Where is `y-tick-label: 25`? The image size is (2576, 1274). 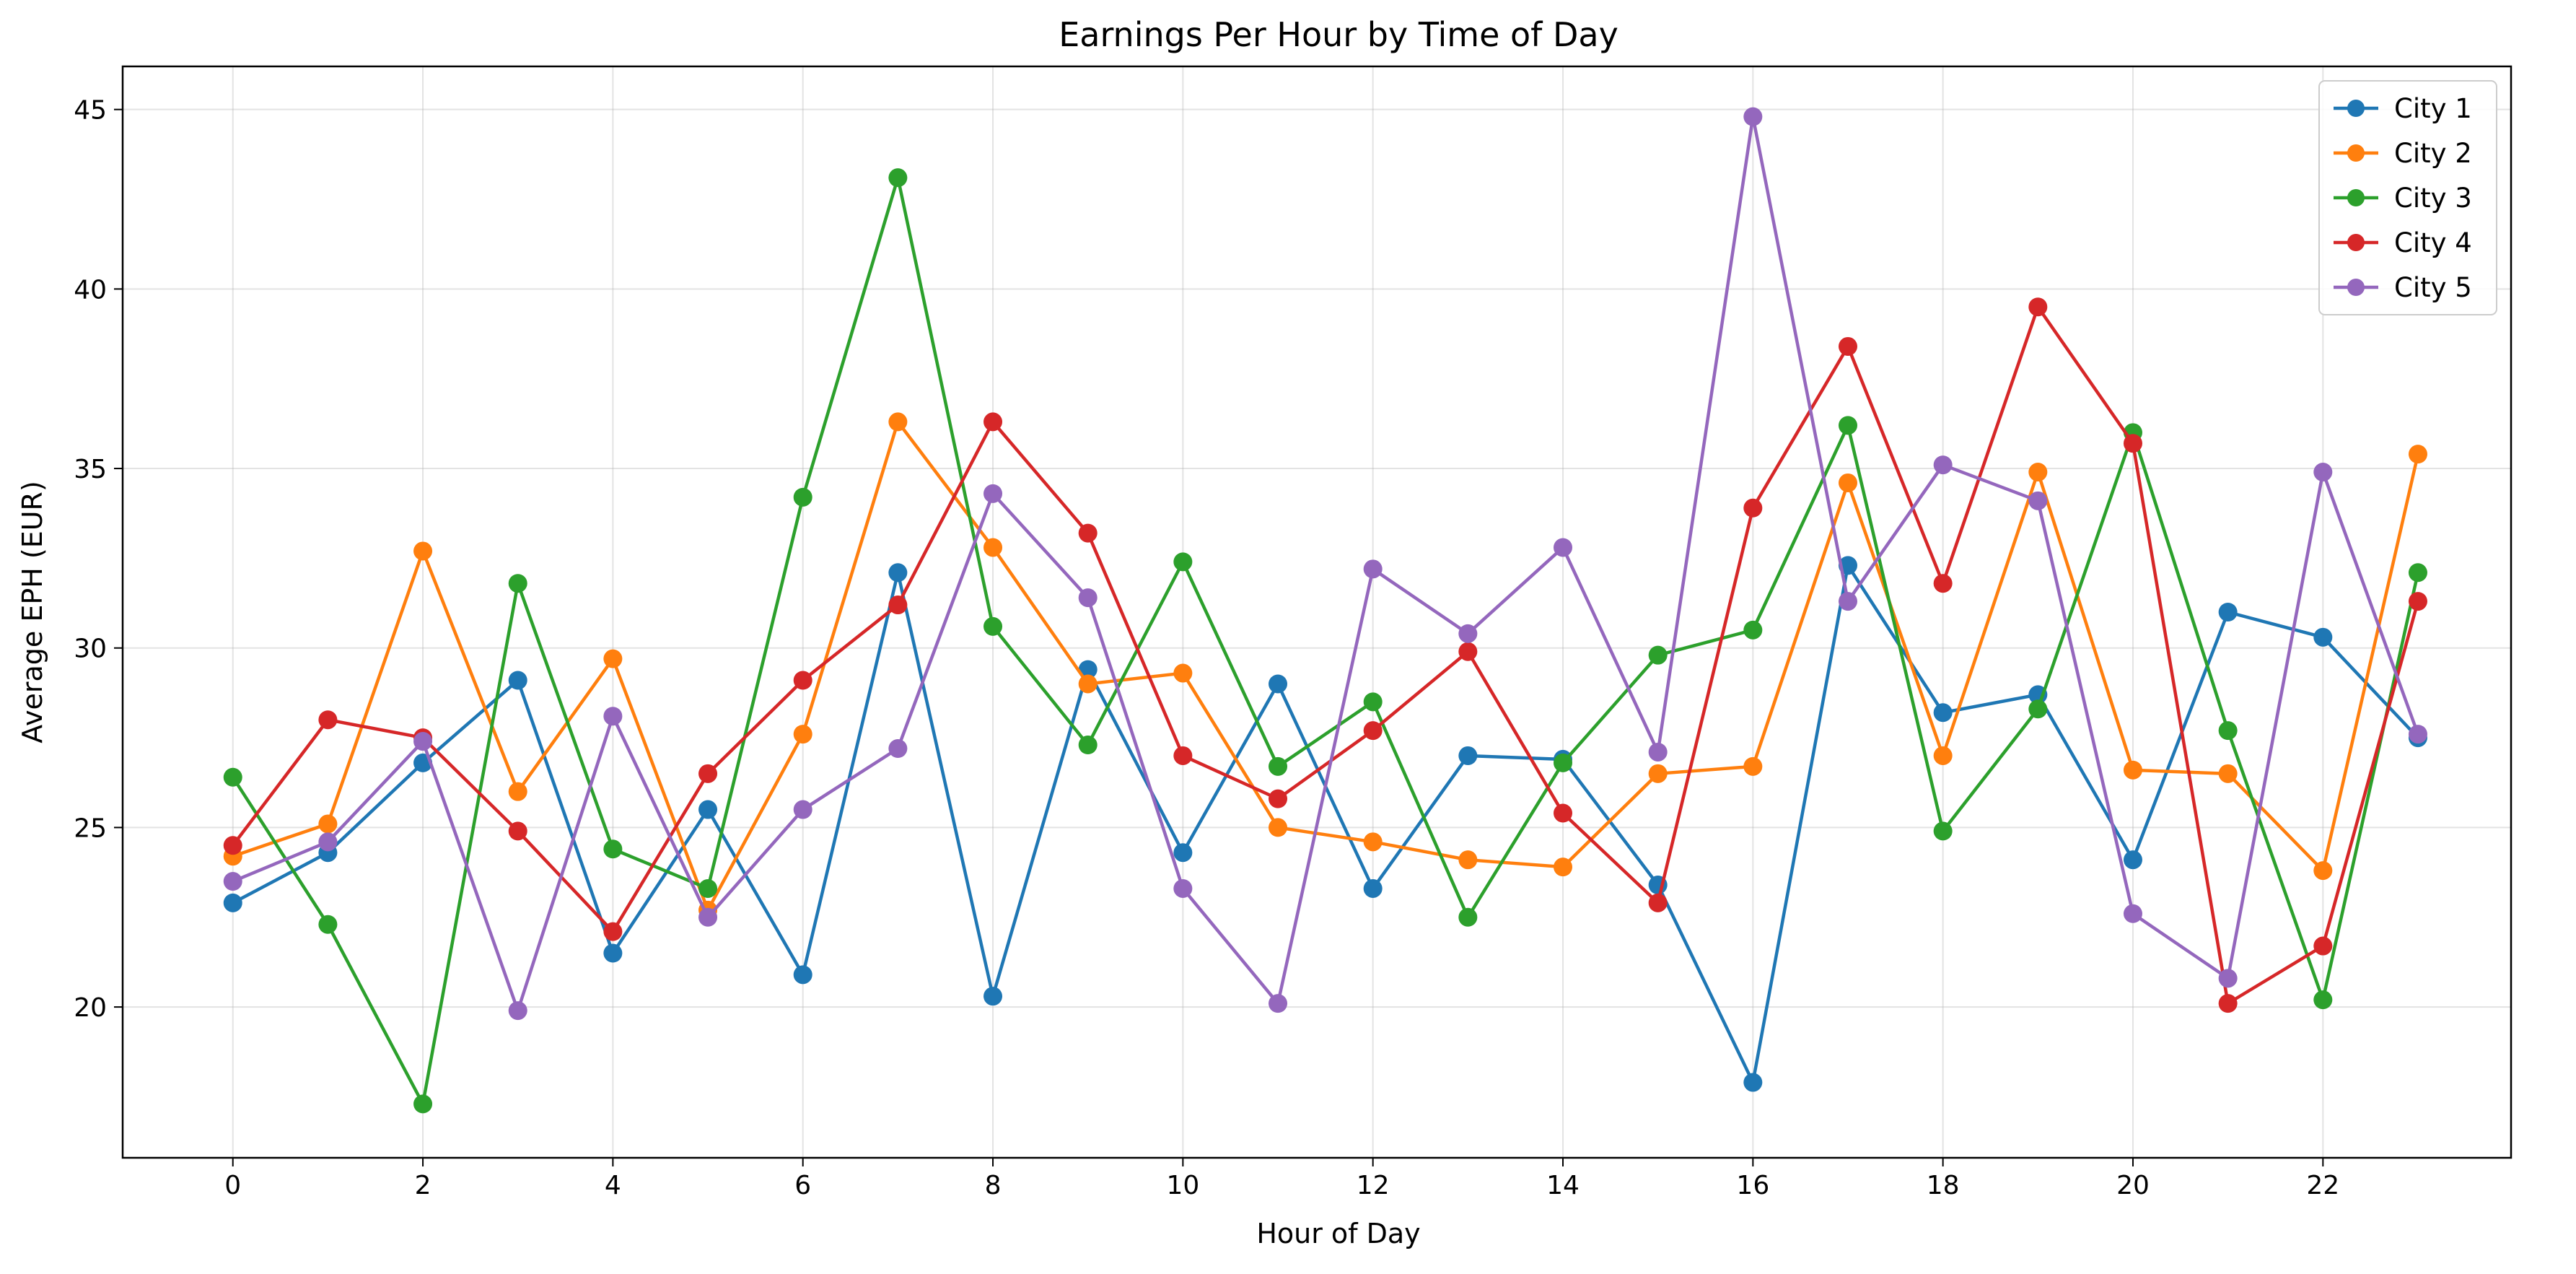 y-tick-label: 25 is located at coordinates (90, 828).